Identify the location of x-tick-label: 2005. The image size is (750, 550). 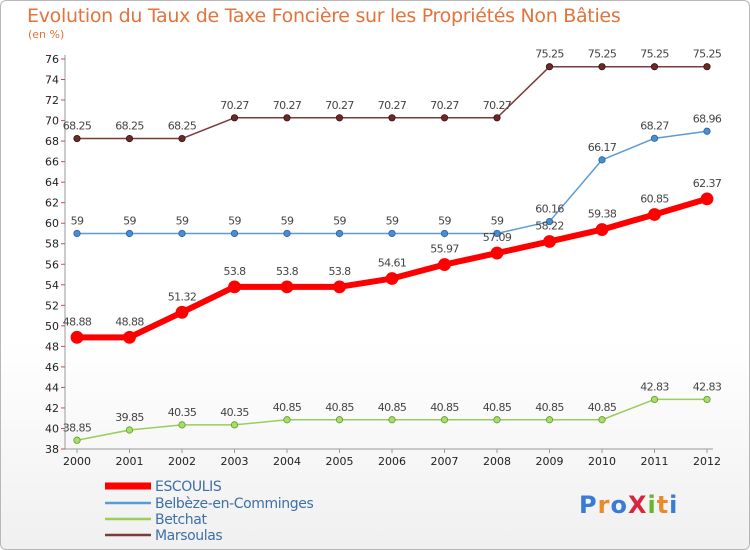
(340, 461).